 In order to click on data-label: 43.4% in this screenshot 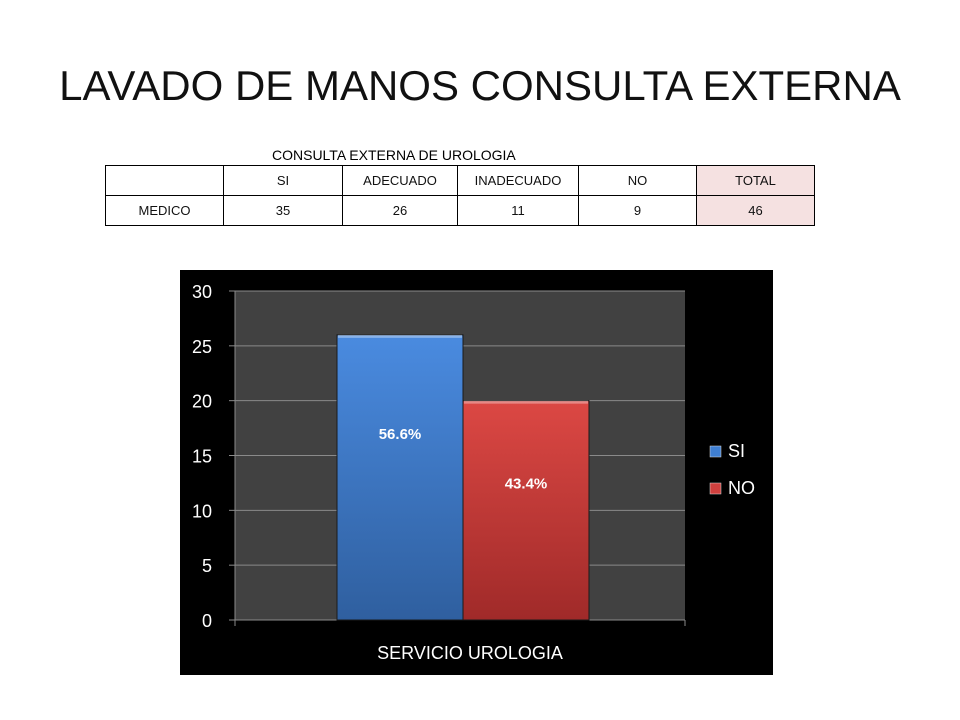, I will do `click(526, 483)`.